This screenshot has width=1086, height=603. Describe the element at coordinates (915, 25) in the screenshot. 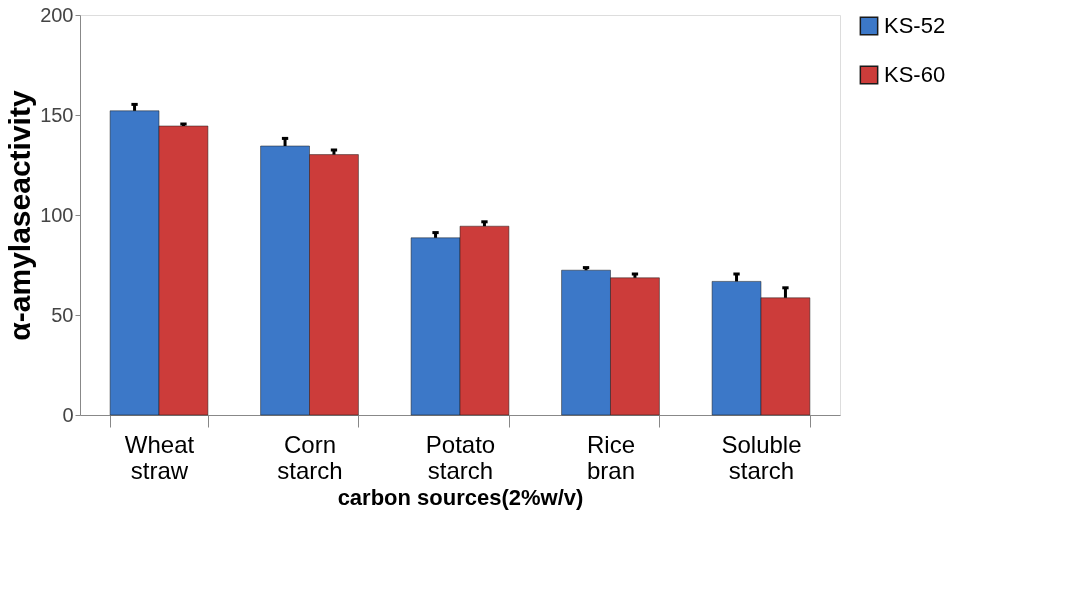

I see `legend-label: KS-52` at that location.